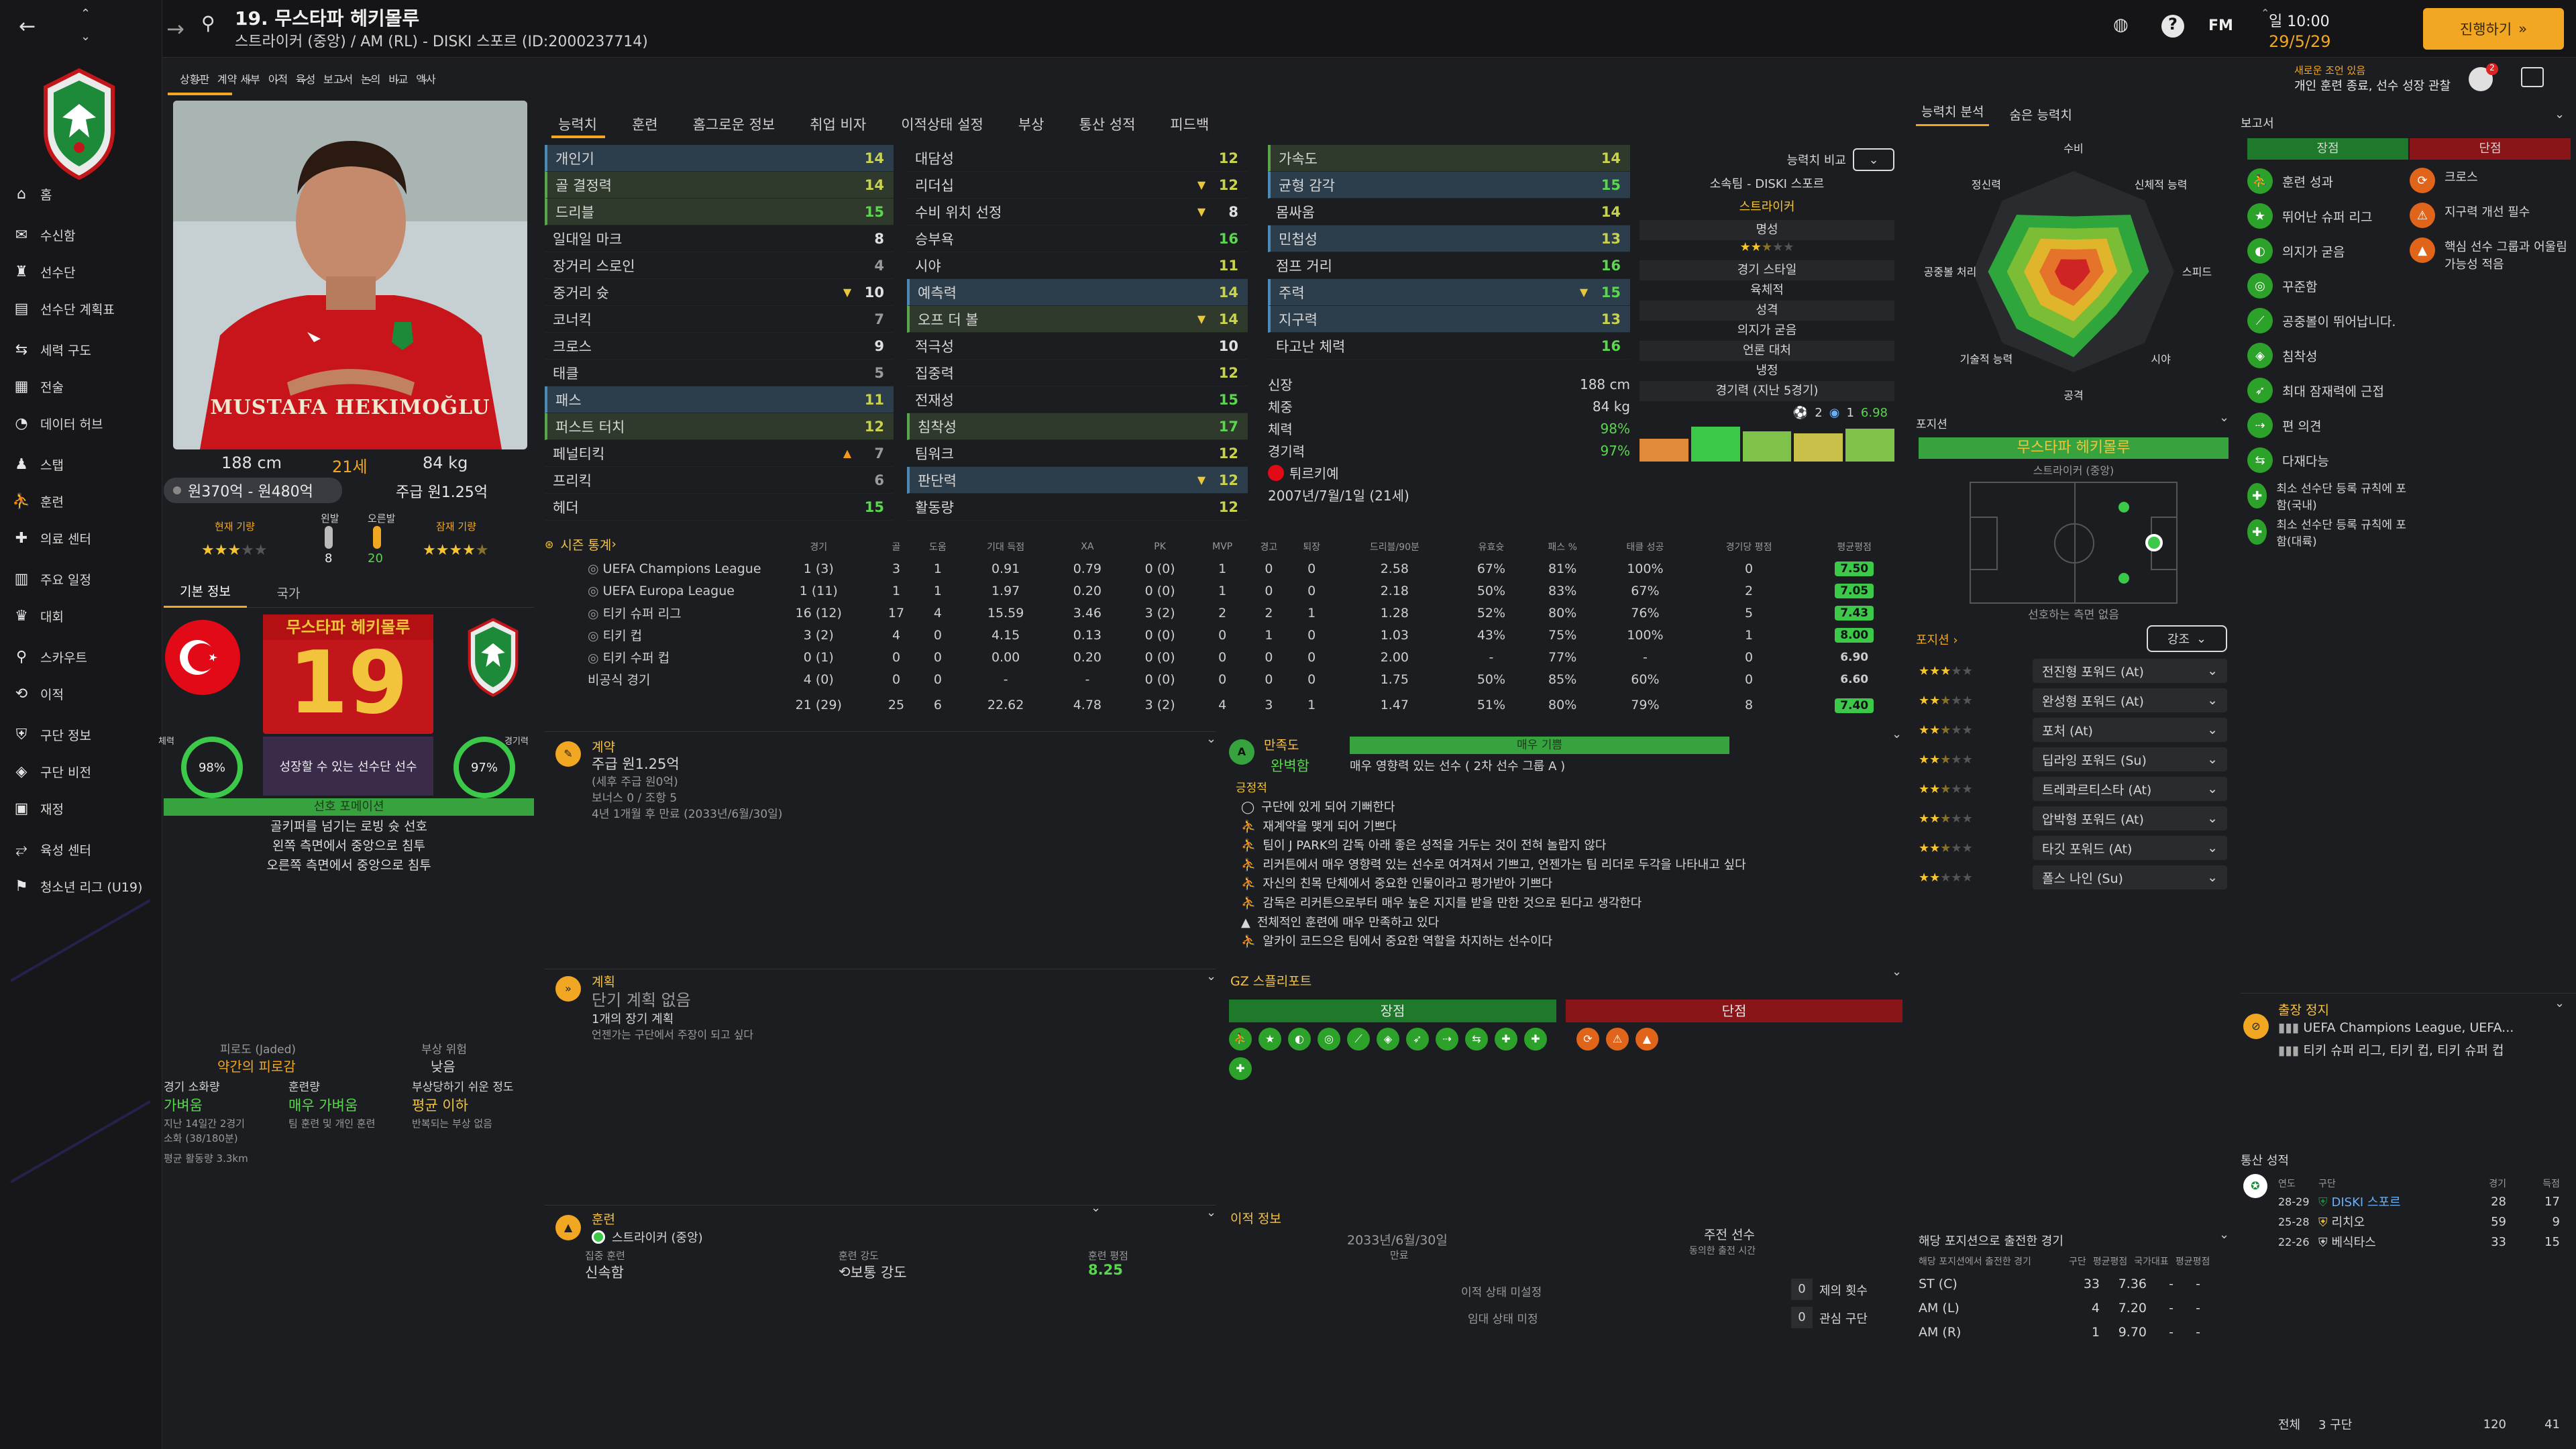 The width and height of the screenshot is (2576, 1449). Describe the element at coordinates (2327, 532) in the screenshot. I see `report-pro-item: ✚ 최소 선수단 등록 규칙에 포함(대륙)` at that location.